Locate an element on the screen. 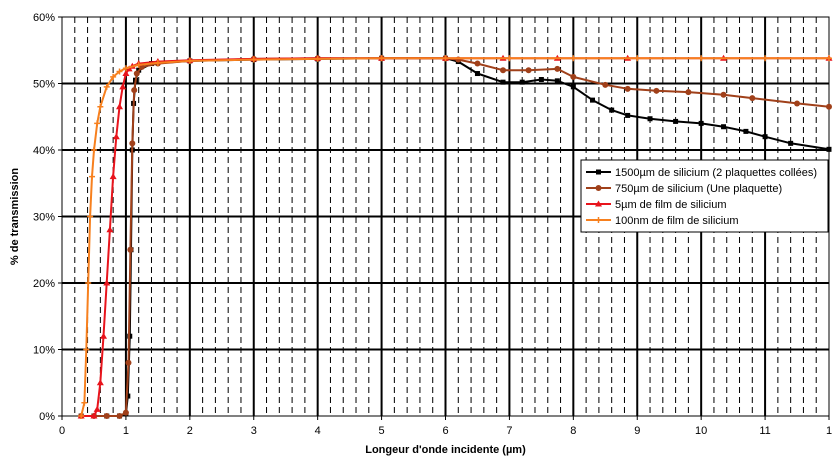 This screenshot has height=459, width=833. x-tick-label: 7 is located at coordinates (509, 431).